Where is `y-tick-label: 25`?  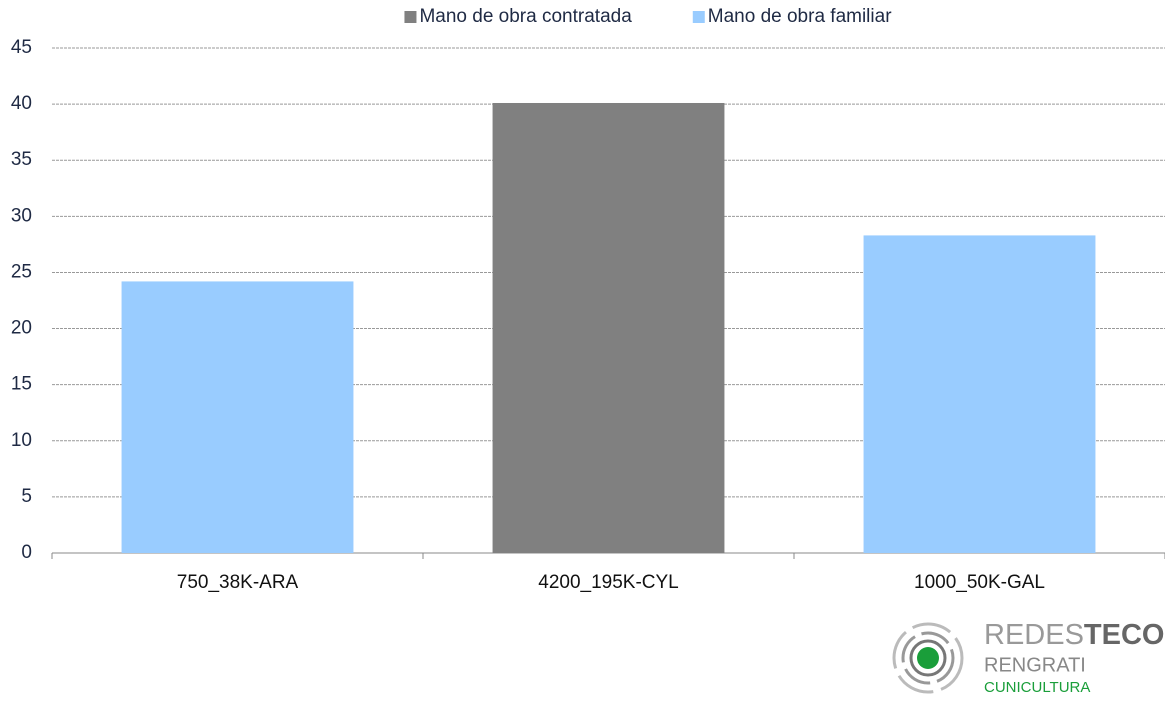 y-tick-label: 25 is located at coordinates (21, 271).